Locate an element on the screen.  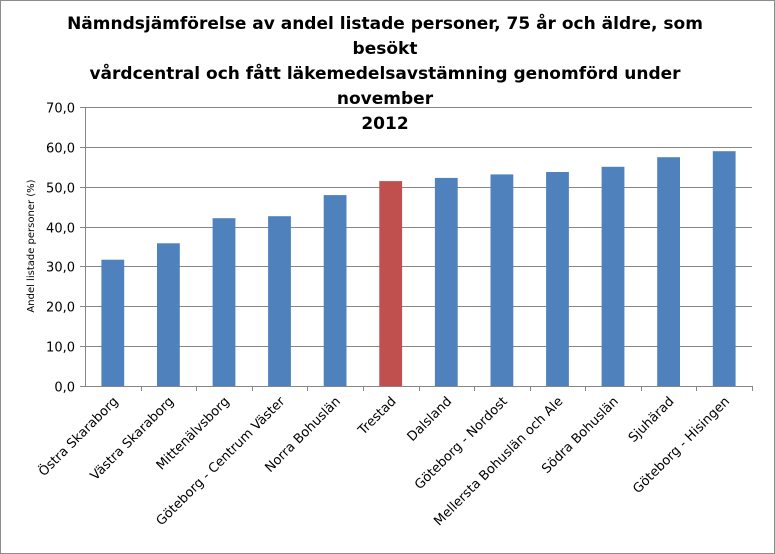
x-tick-label: Sjuhärad is located at coordinates (652, 420).